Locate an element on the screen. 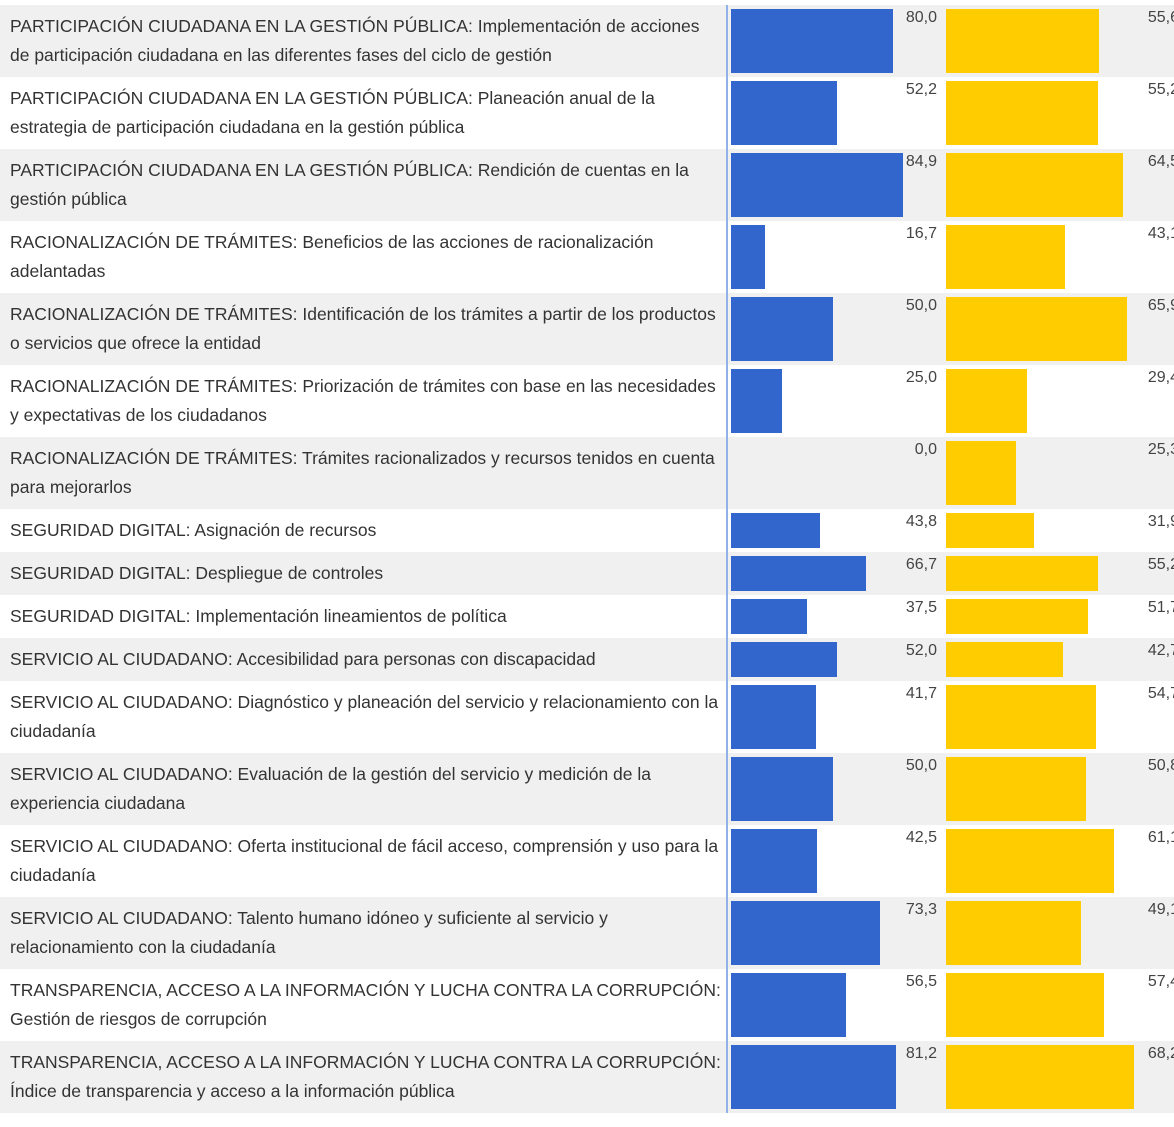 This screenshot has width=1174, height=1127. value-label: 37,5 is located at coordinates (921, 607).